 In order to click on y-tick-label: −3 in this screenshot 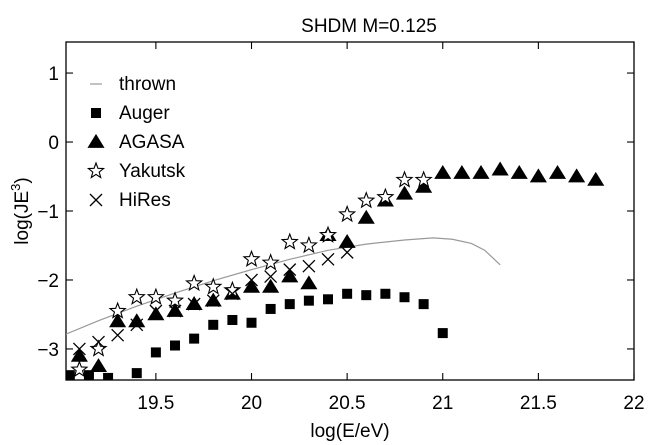, I will do `click(48, 350)`.